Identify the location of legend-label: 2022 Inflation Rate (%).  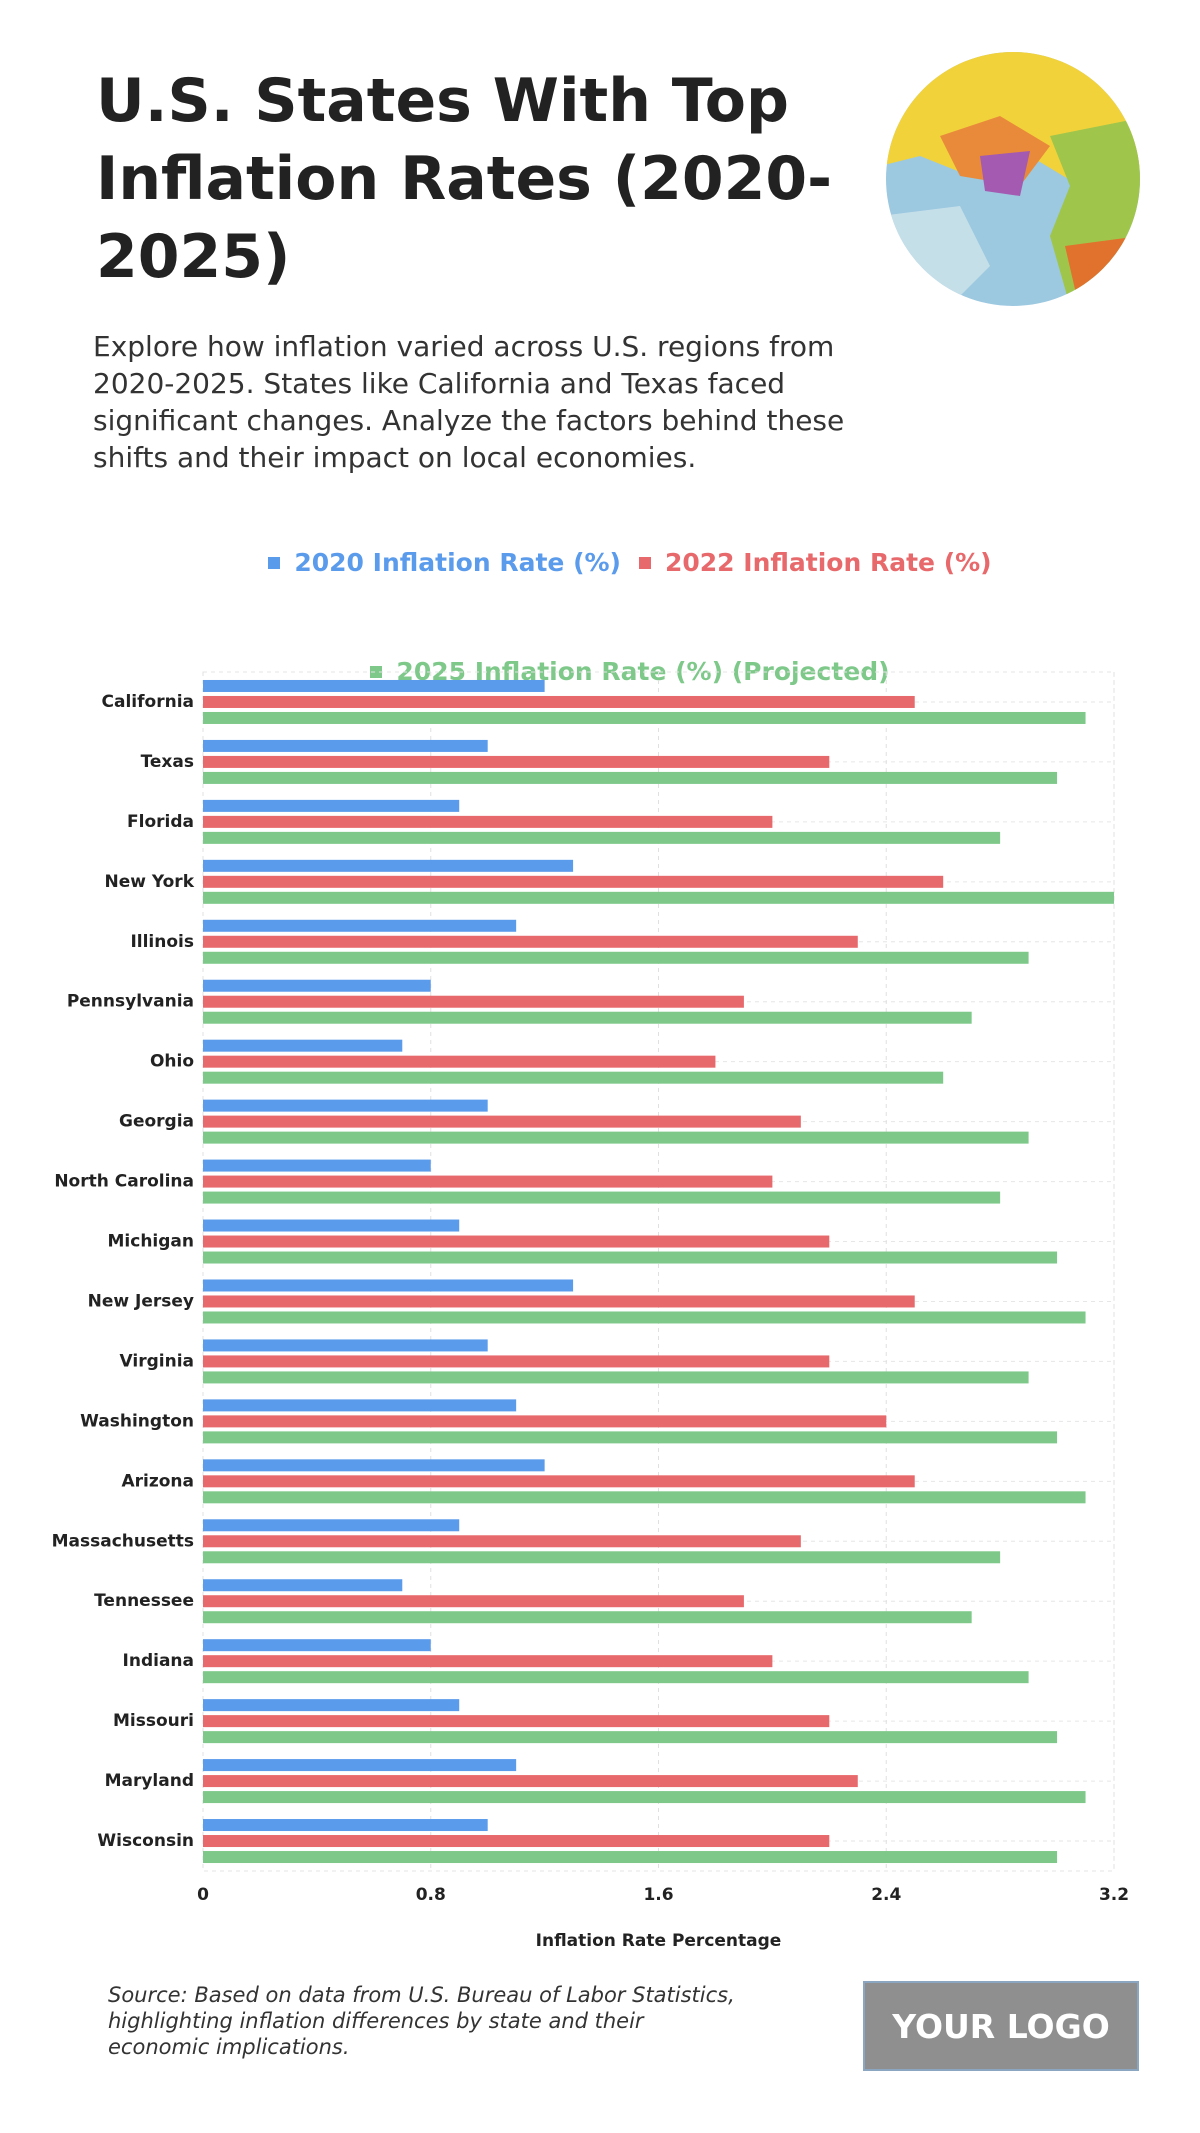
(828, 562).